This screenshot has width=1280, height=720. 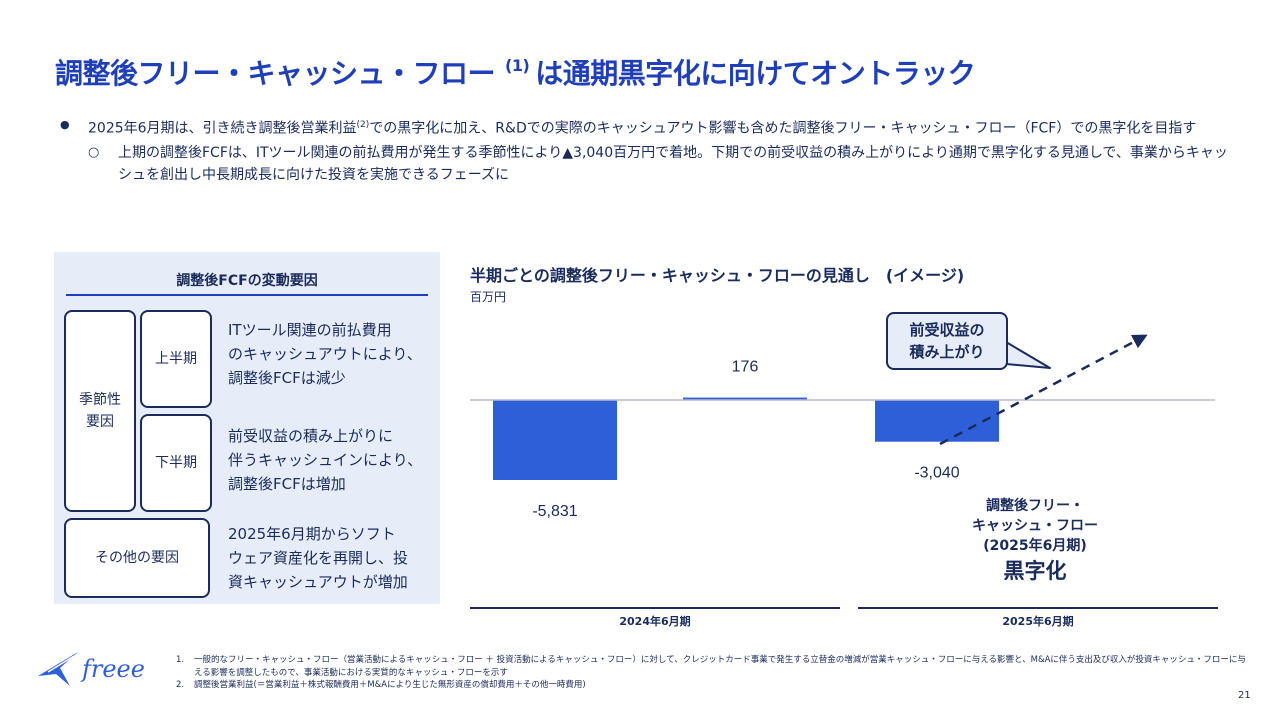 I want to click on page-number: 21, so click(x=1244, y=695).